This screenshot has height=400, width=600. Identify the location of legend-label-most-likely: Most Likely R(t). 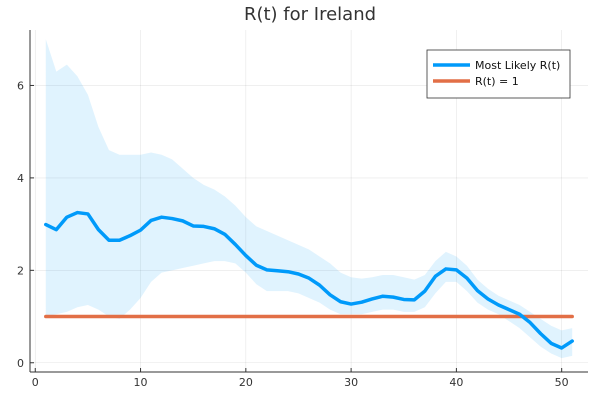
(517, 65).